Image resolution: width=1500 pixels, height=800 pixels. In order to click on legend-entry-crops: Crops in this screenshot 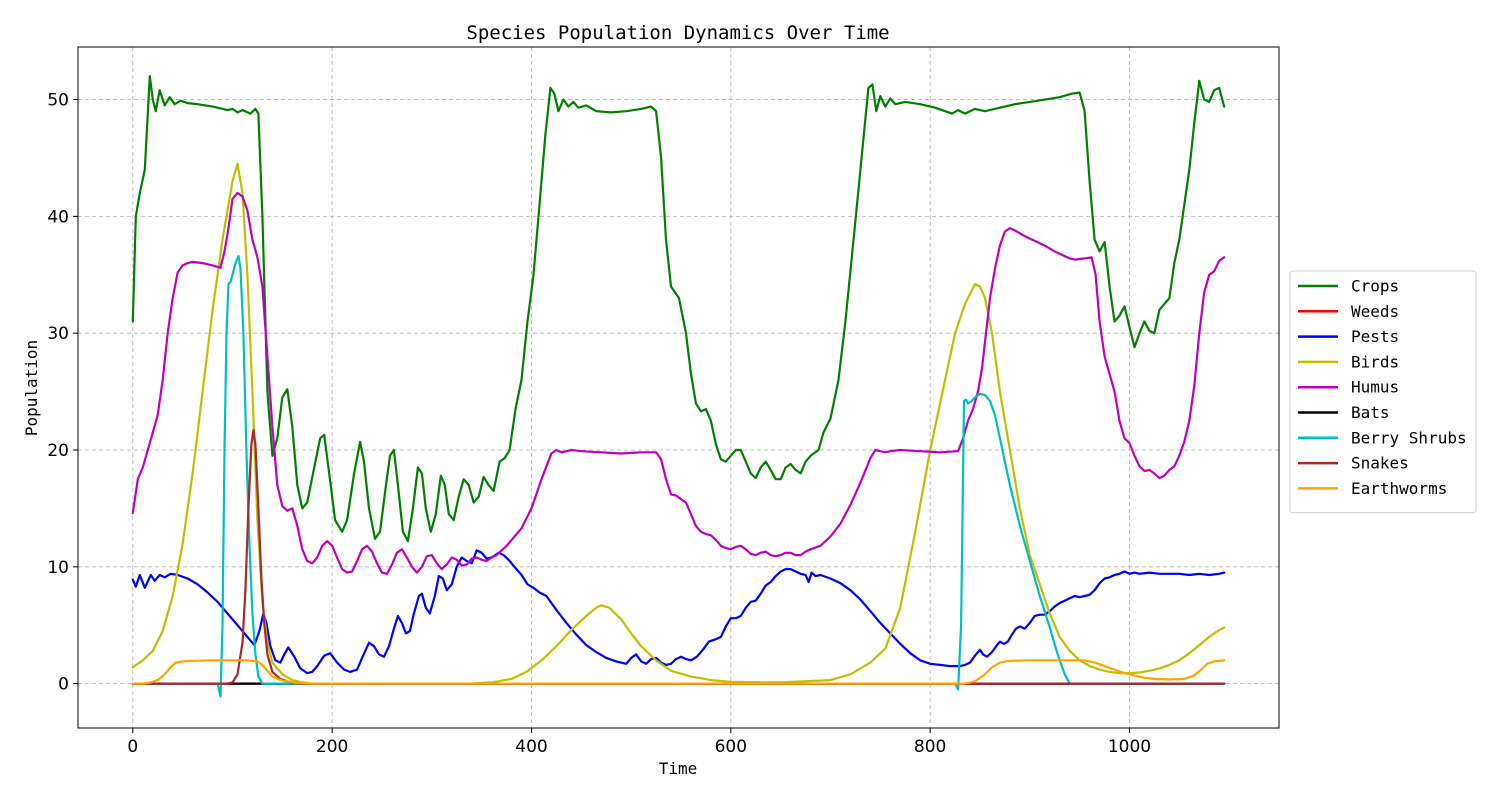, I will do `click(1375, 286)`.